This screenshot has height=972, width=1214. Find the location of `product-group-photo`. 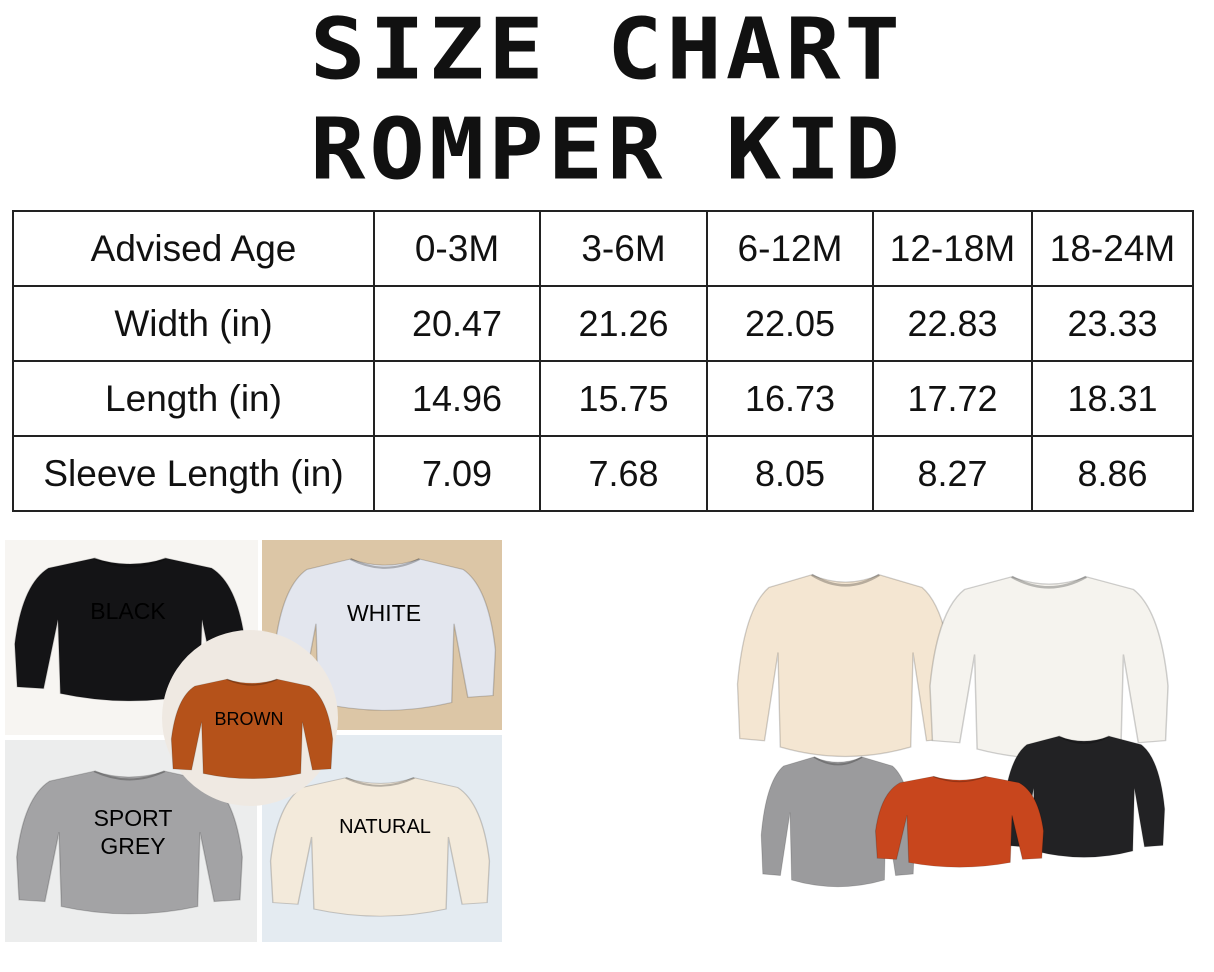

product-group-photo is located at coordinates (952, 730).